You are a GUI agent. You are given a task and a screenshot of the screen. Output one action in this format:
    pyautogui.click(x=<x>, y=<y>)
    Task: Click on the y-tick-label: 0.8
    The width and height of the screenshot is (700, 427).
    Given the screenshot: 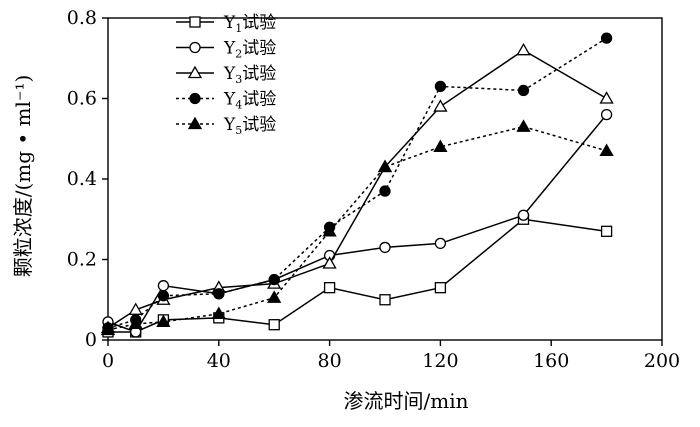 What is the action you would take?
    pyautogui.click(x=82, y=18)
    